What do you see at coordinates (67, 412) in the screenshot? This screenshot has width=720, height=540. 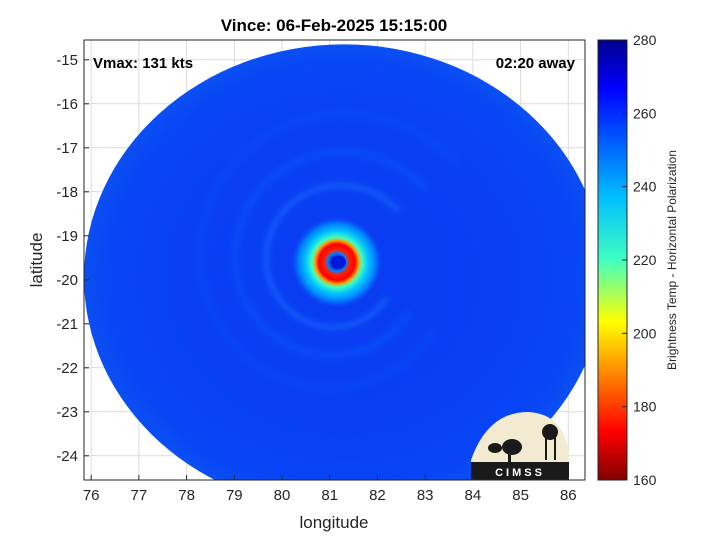 I see `y-tick-label: -23` at bounding box center [67, 412].